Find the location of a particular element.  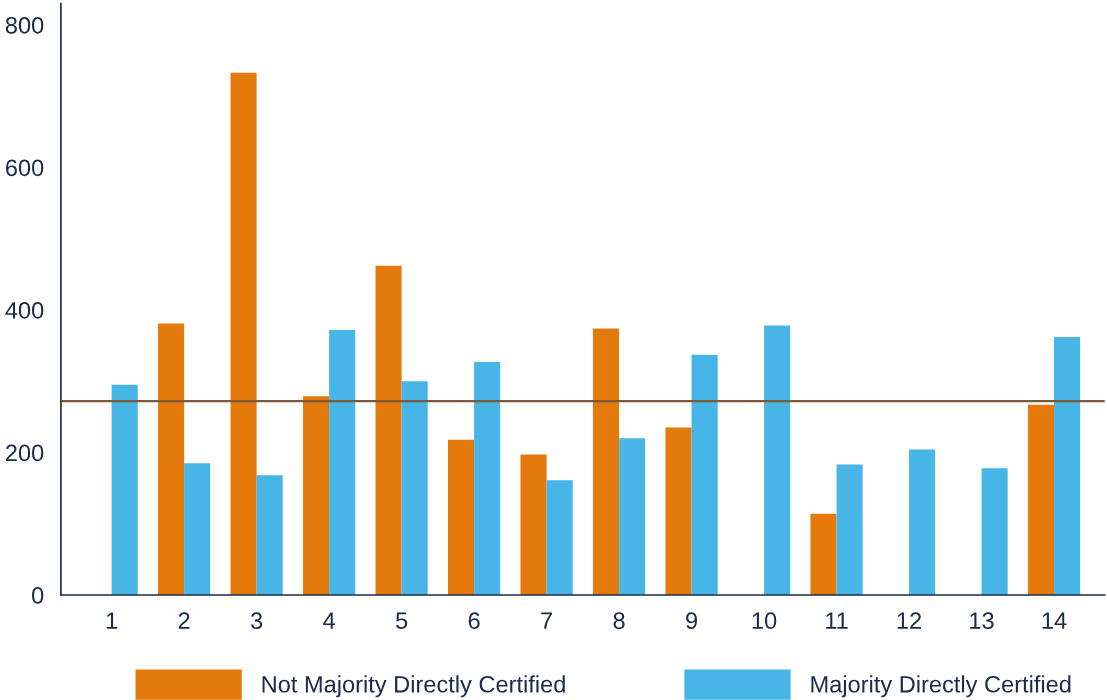

x-tick-label: 12 is located at coordinates (909, 620).